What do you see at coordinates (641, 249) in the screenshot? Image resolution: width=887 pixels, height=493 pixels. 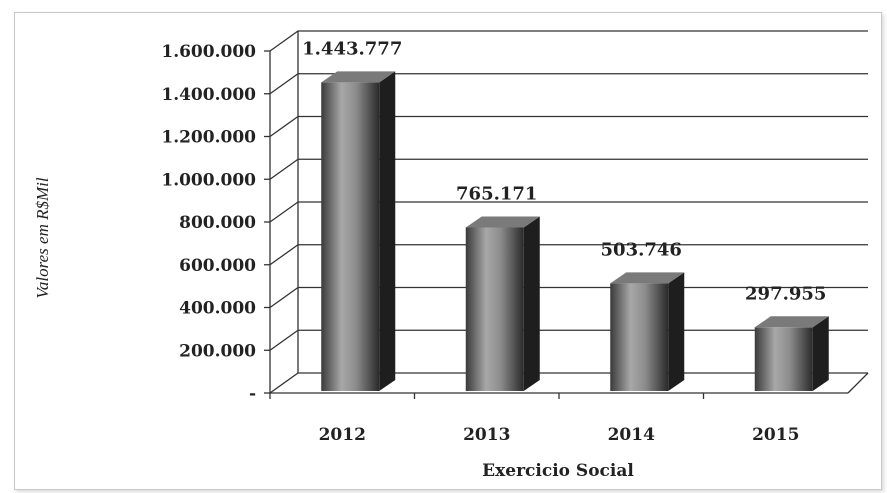 I see `data-label: 503.746` at bounding box center [641, 249].